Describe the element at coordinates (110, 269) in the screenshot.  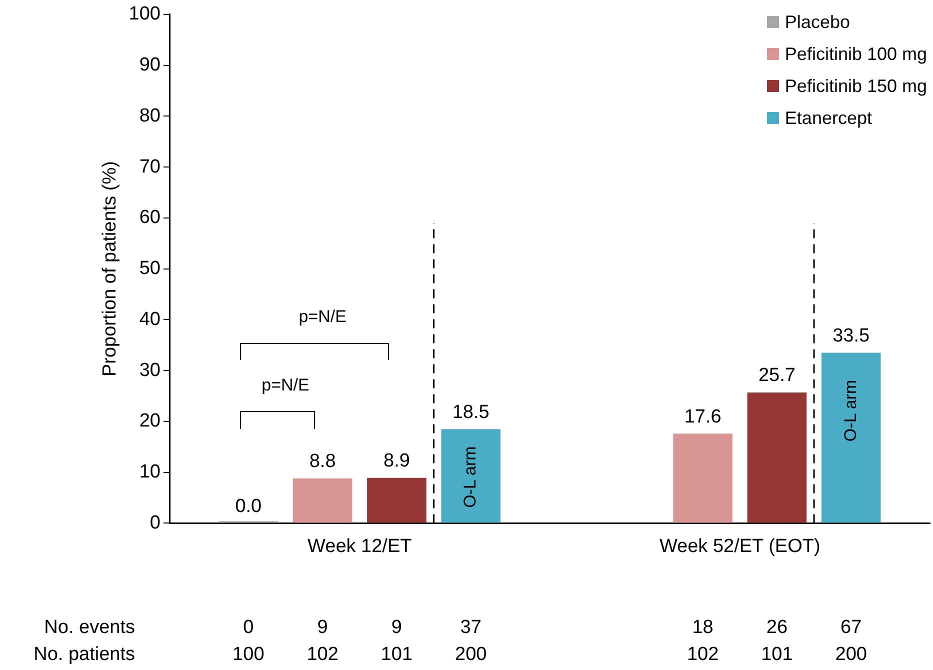
I see `y-axis-title: Proportion of patients (%)` at that location.